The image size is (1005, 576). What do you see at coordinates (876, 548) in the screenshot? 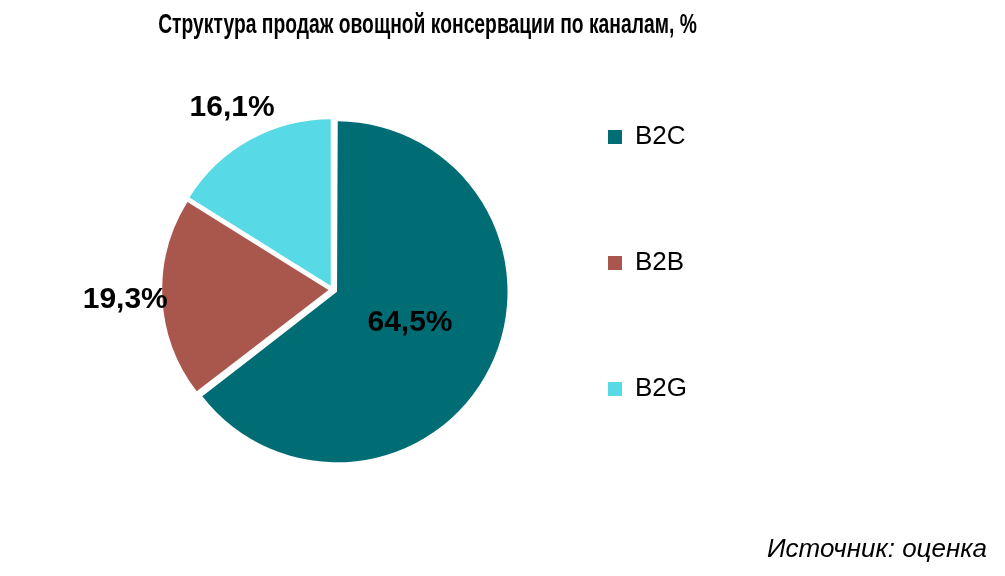
I see `text: Источник: оценка` at bounding box center [876, 548].